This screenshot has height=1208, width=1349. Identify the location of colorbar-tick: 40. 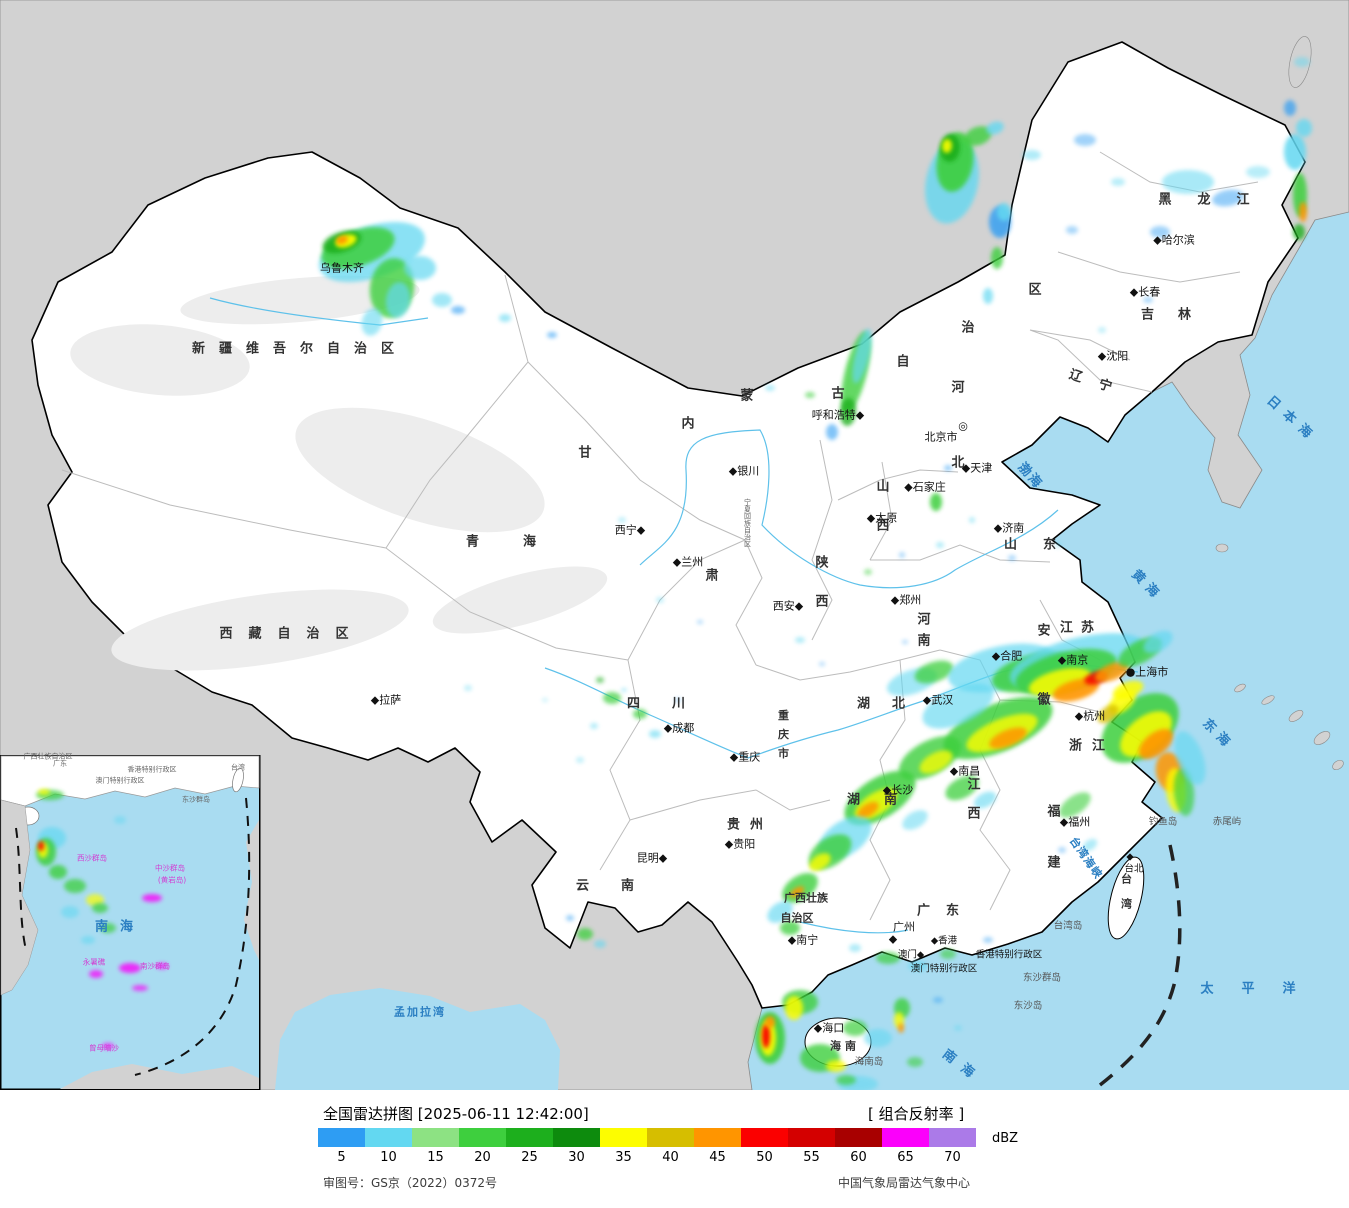
(670, 1157).